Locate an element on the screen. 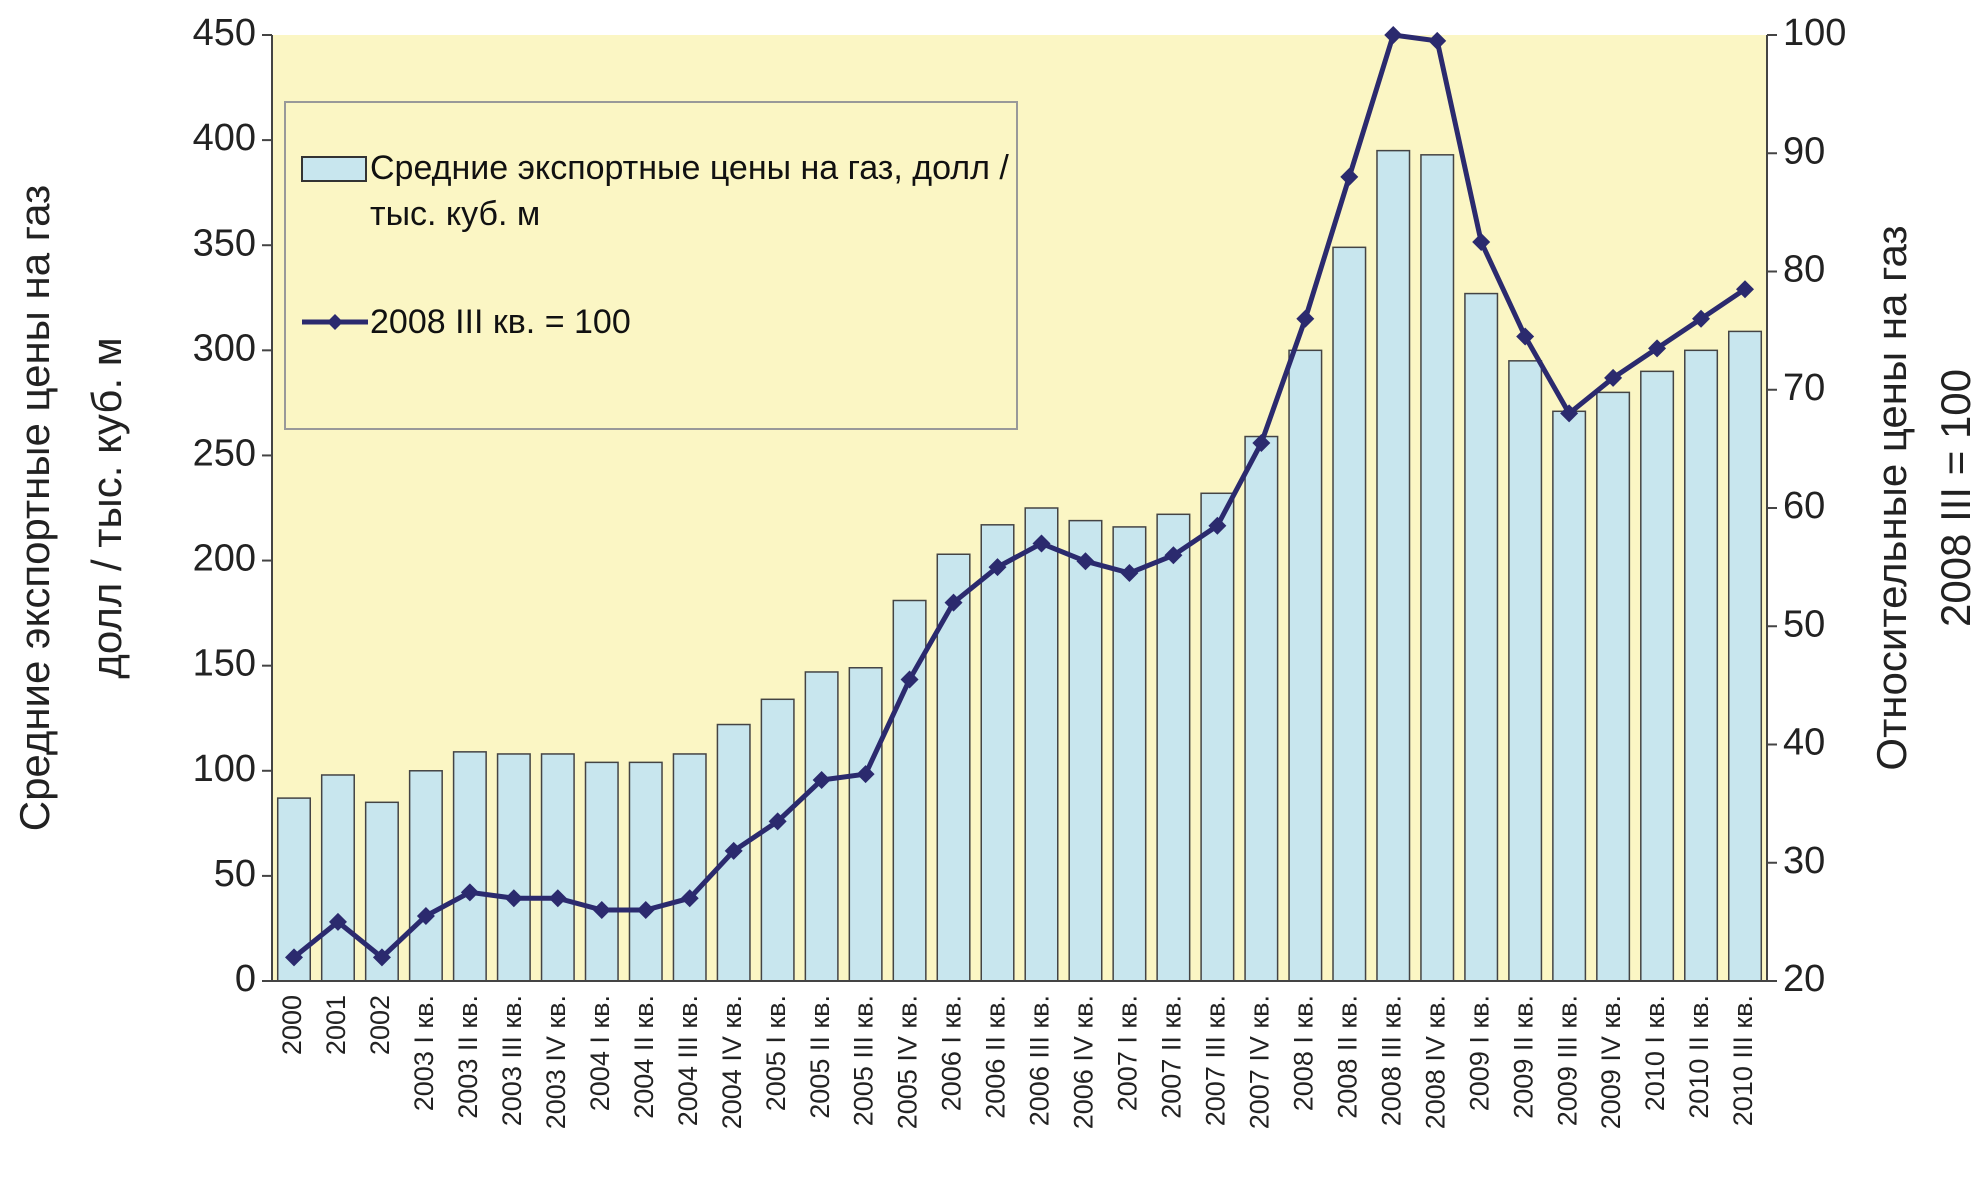 The width and height of the screenshot is (1982, 1186). x-tick-label: 2004 IV кв. is located at coordinates (732, 1062).